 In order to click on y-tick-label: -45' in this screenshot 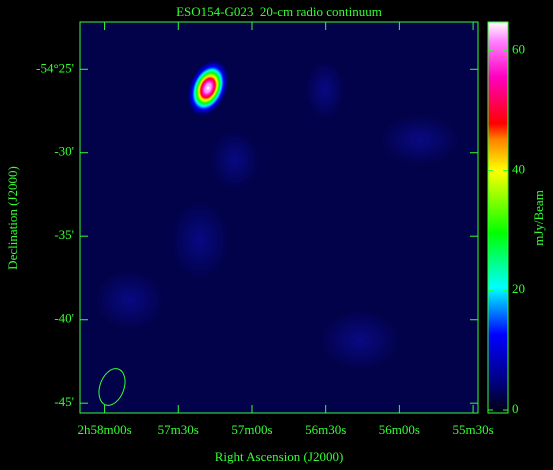, I will do `click(64, 401)`.